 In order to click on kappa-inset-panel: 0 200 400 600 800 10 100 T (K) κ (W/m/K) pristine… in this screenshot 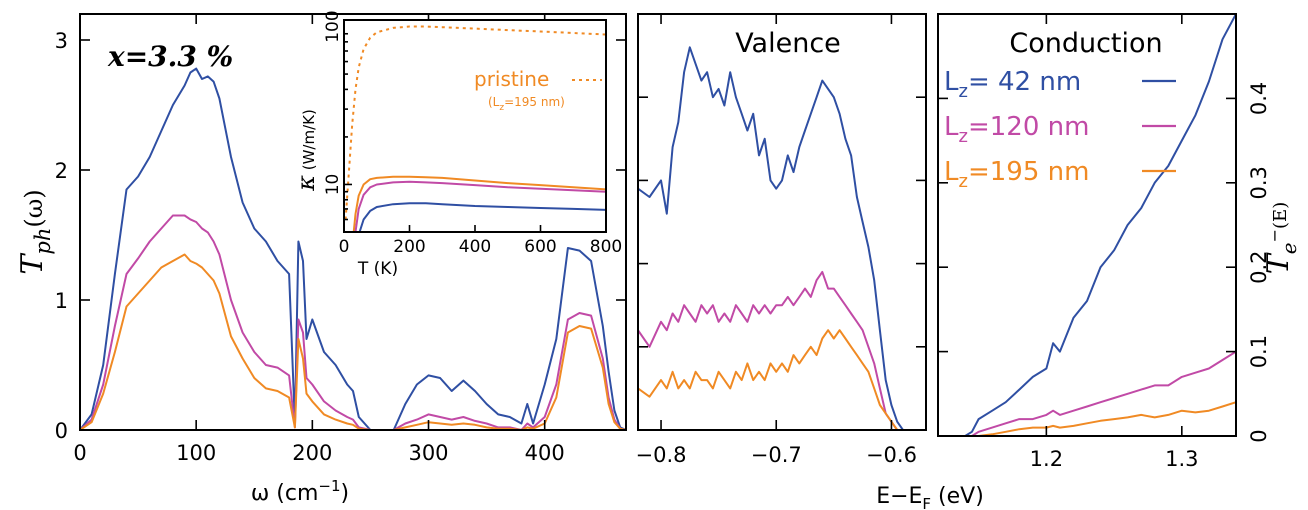, I will do `click(457, 144)`.